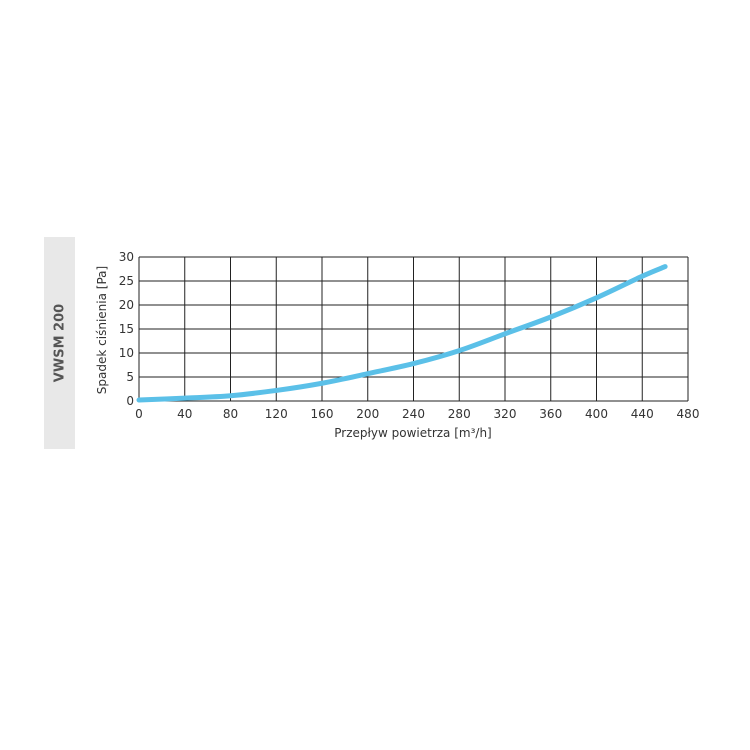 This screenshot has height=750, width=750. I want to click on x-tick-label: 40, so click(184, 414).